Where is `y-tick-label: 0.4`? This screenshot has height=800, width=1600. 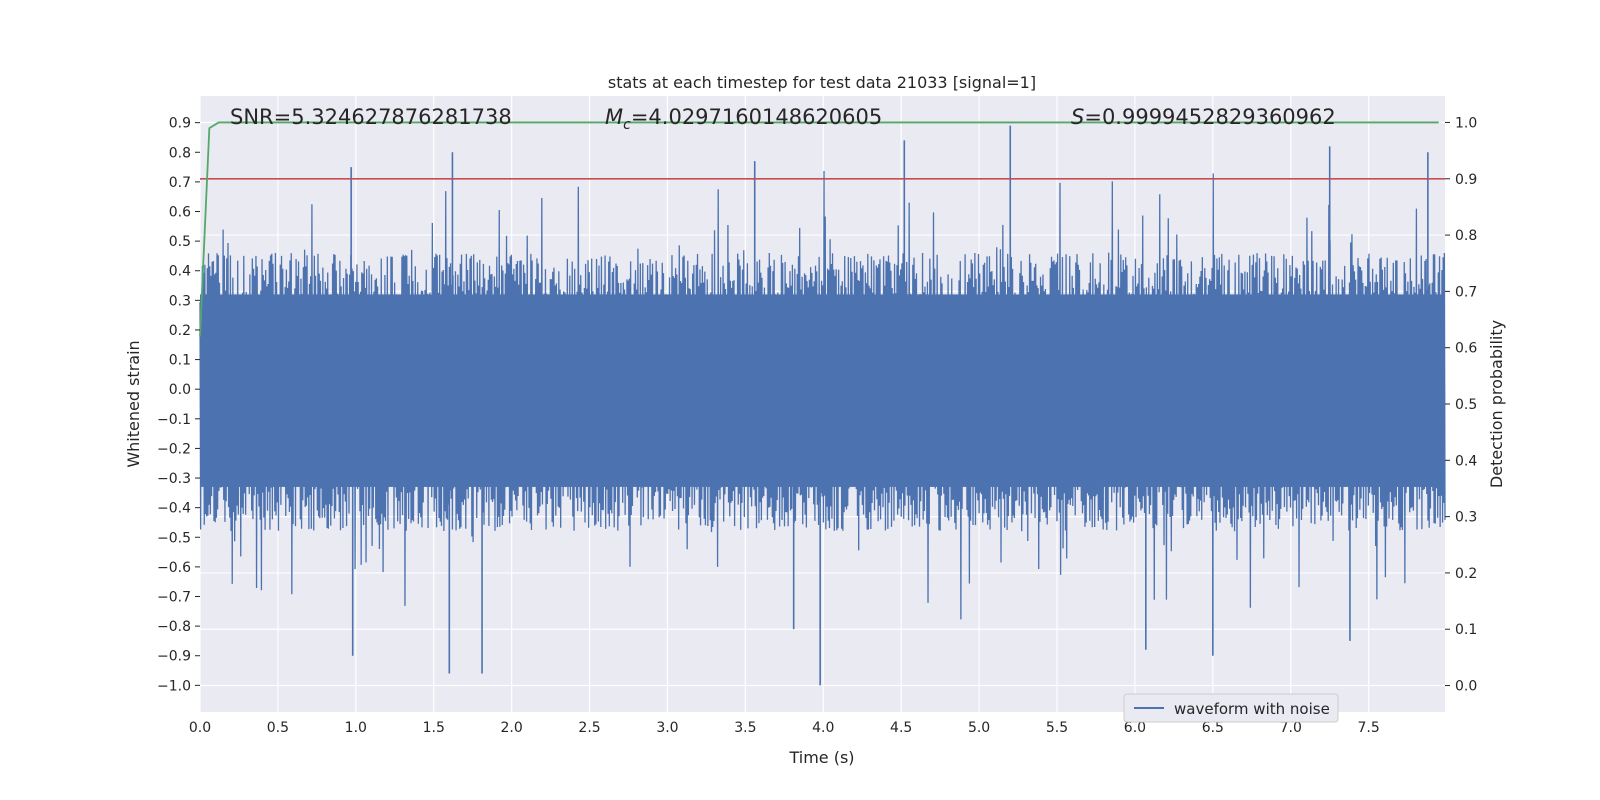
y-tick-label: 0.4 is located at coordinates (180, 272).